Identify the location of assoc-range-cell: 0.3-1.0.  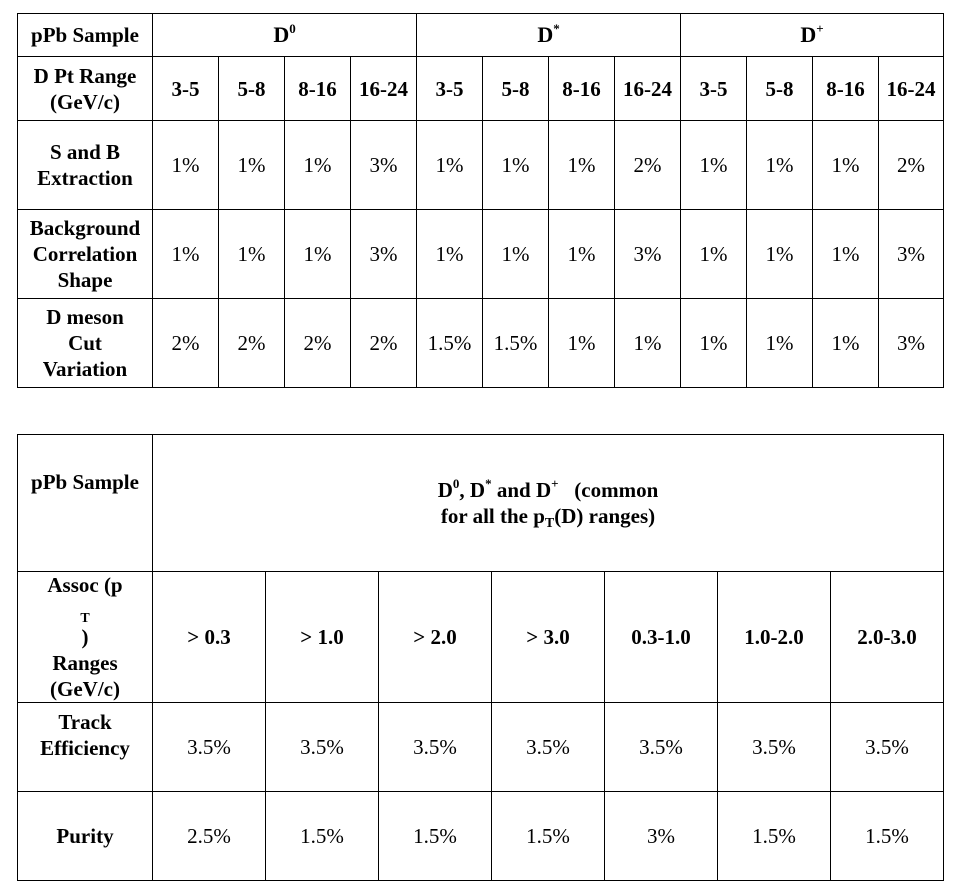
(661, 637).